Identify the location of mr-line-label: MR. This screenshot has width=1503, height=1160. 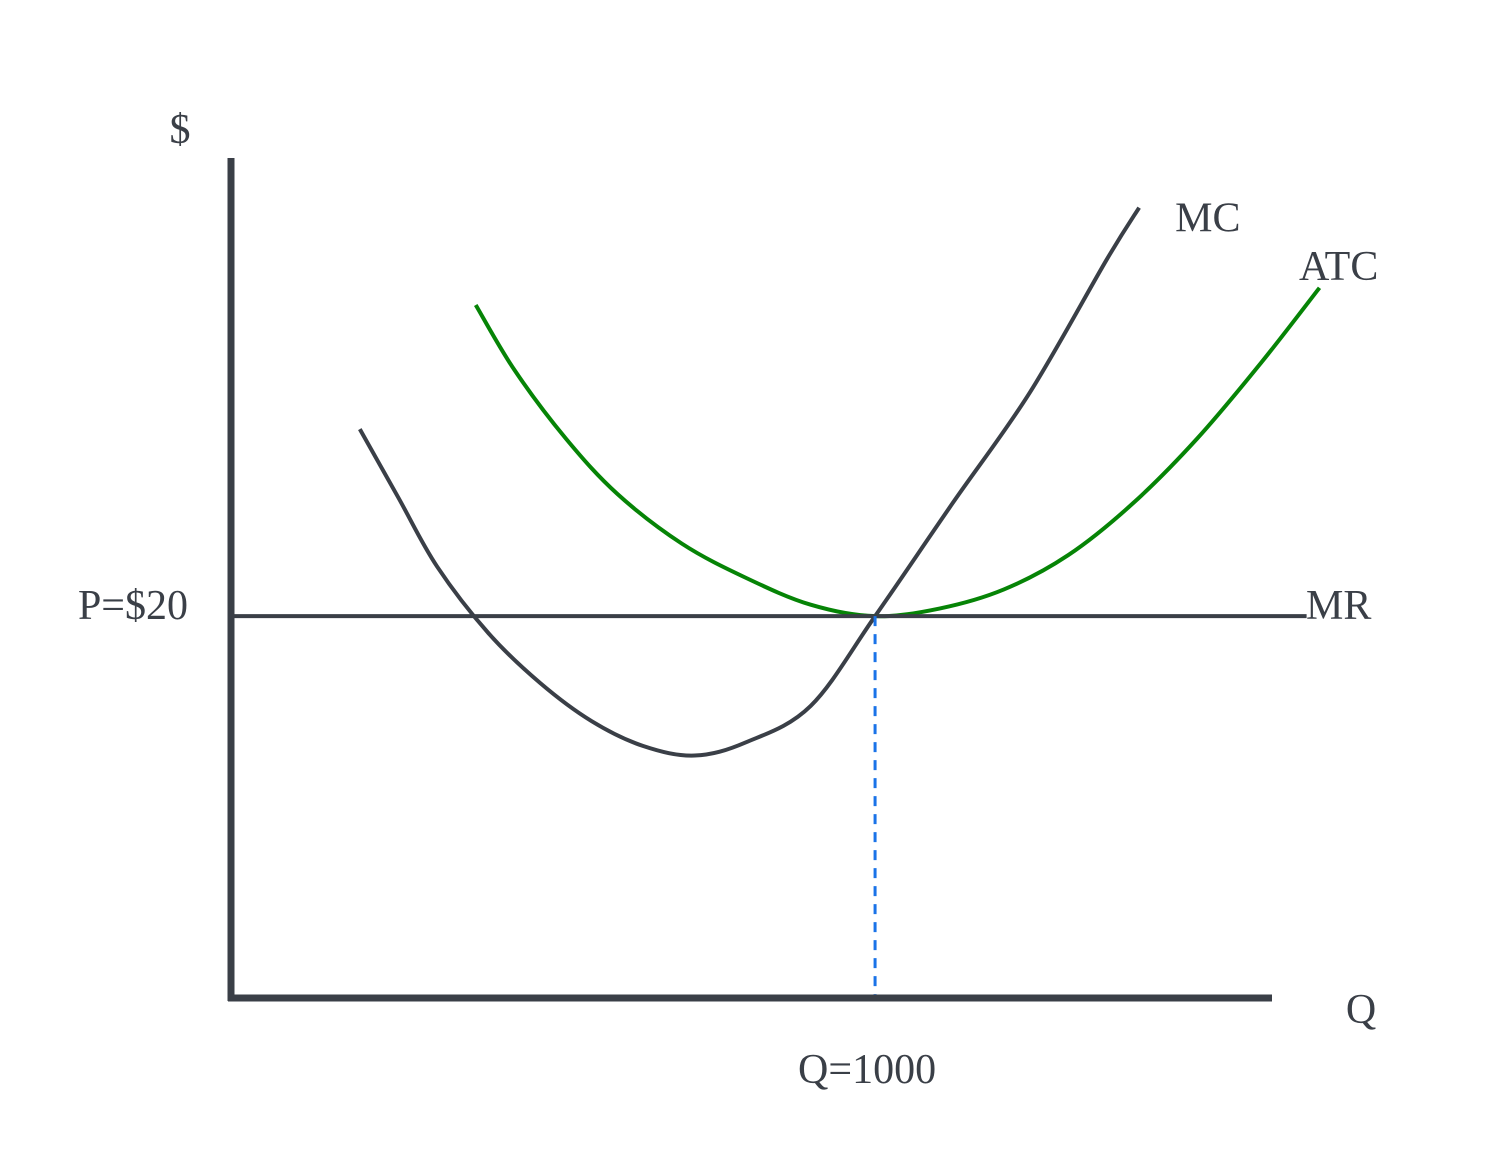
(1338, 606).